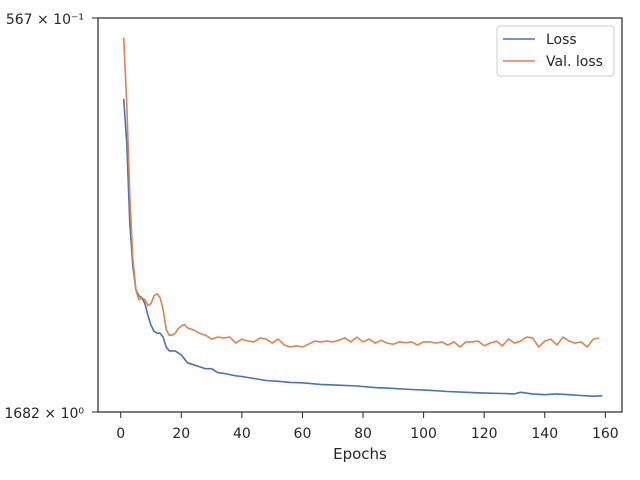 This screenshot has width=640, height=480. Describe the element at coordinates (544, 434) in the screenshot. I see `x-tick-label: 140` at that location.